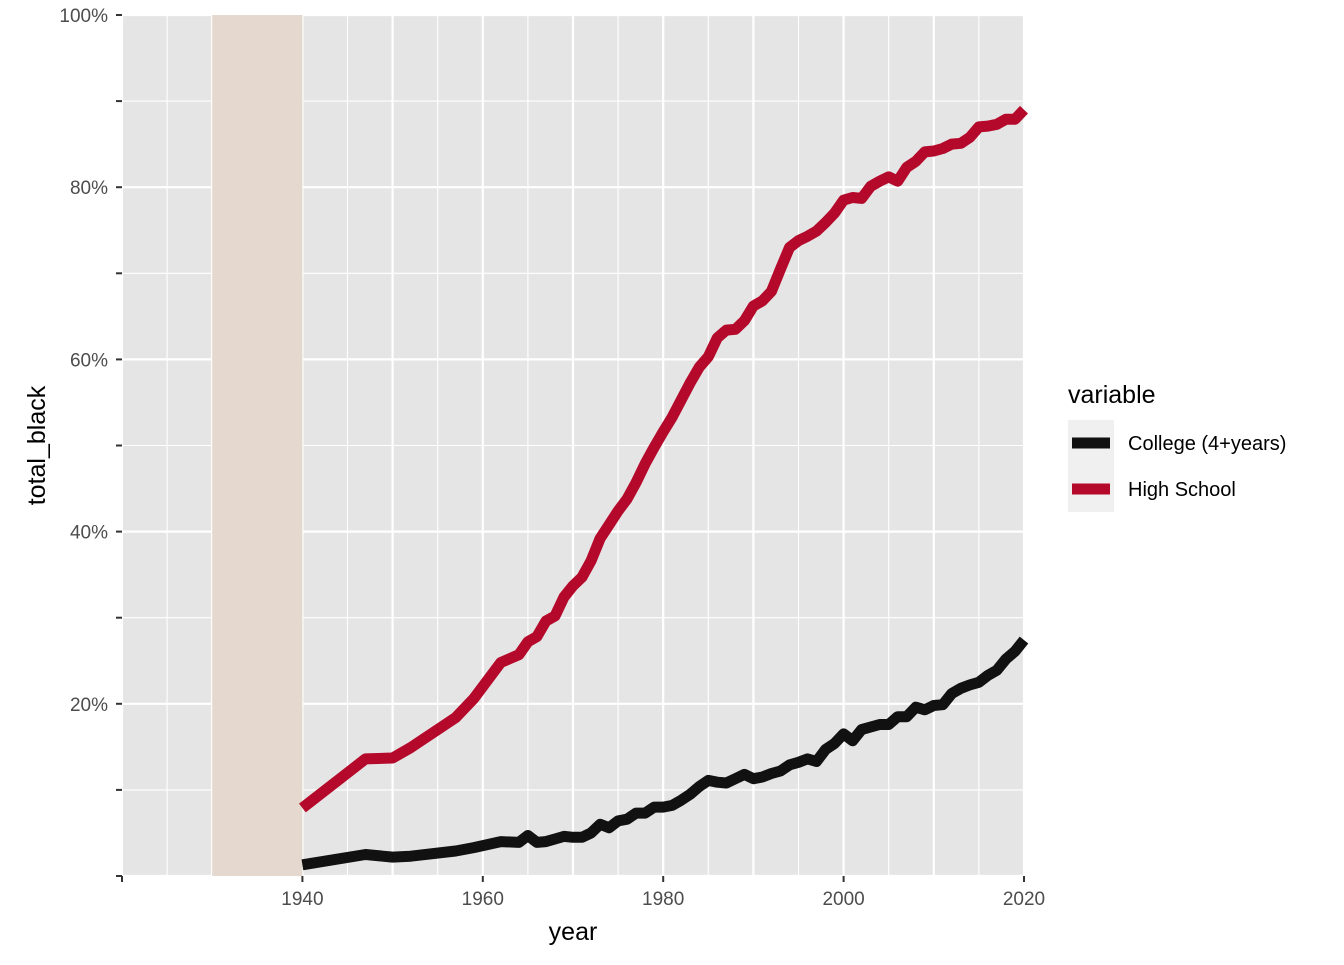 The height and width of the screenshot is (965, 1344). Describe the element at coordinates (483, 899) in the screenshot. I see `x-tick-label: 1960` at that location.